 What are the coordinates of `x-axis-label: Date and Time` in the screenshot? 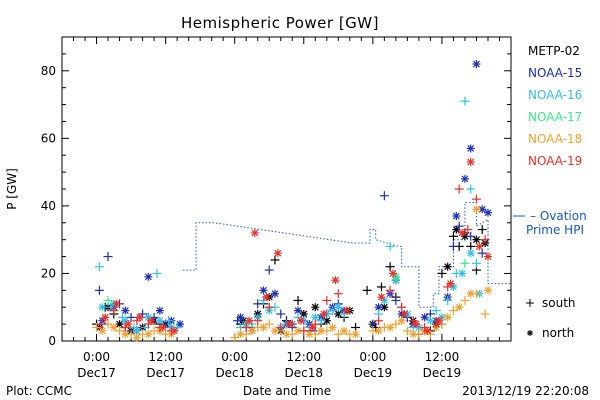 It's located at (287, 391).